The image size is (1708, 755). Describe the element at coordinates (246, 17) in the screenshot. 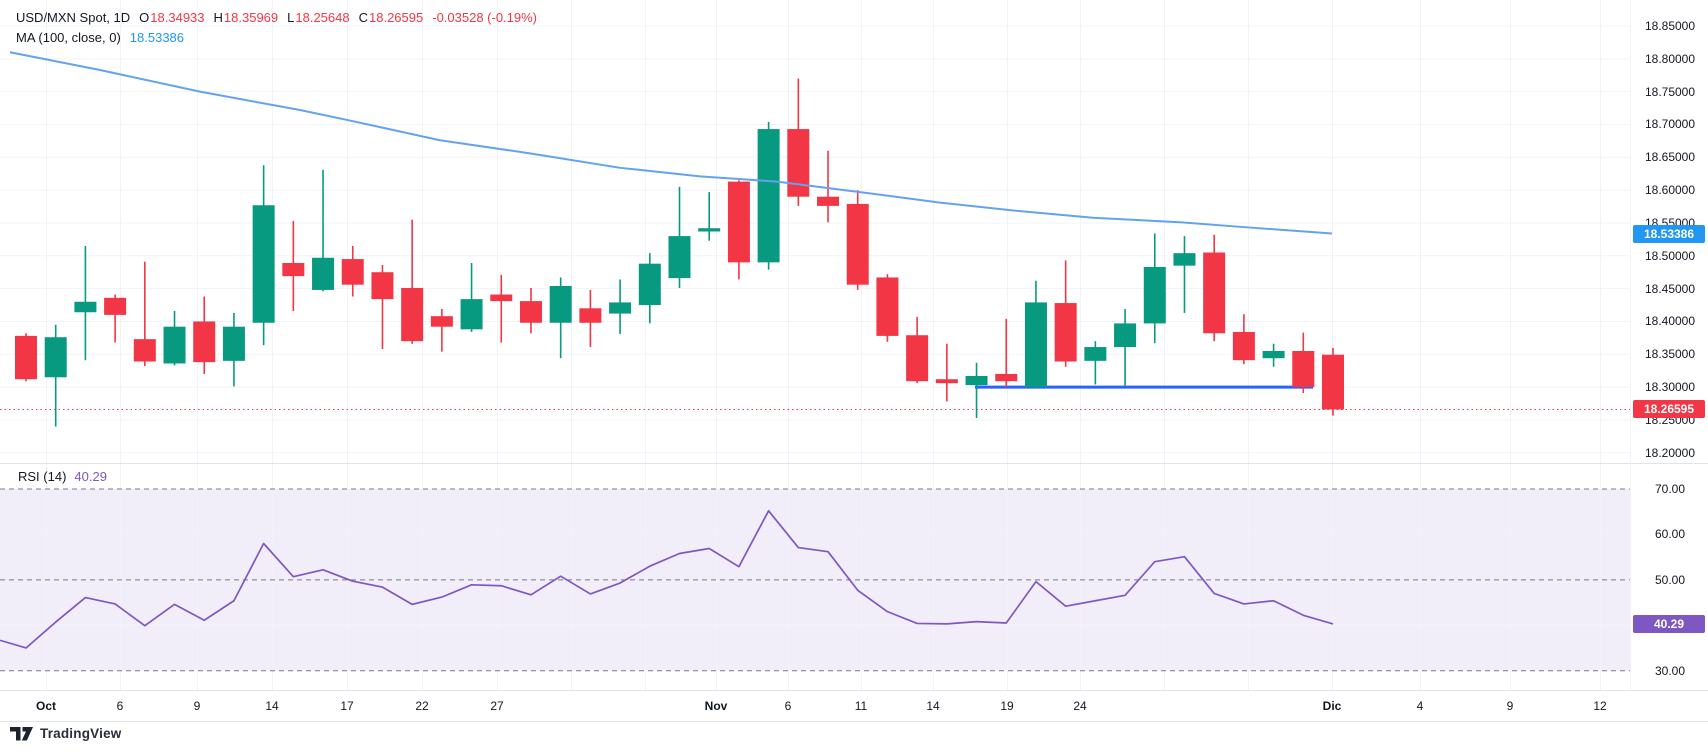

I see `high-value: H 18.35969` at that location.